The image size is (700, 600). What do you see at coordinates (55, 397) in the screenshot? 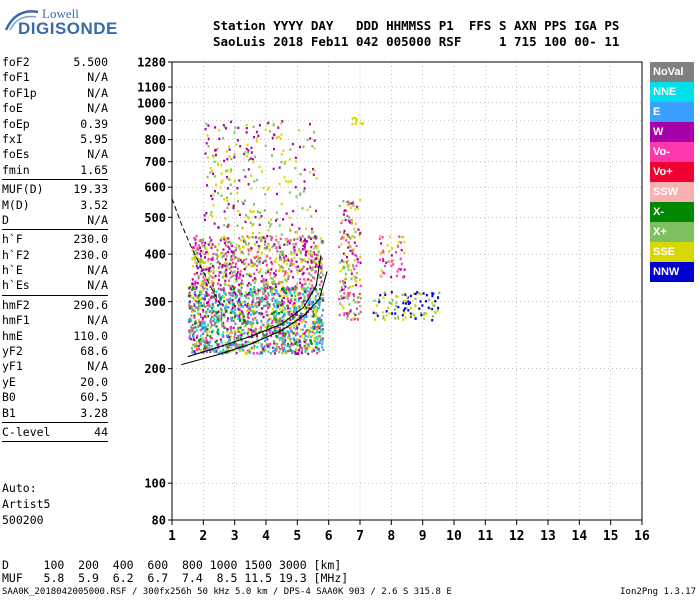
I see `param-row: B0 60.5` at bounding box center [55, 397].